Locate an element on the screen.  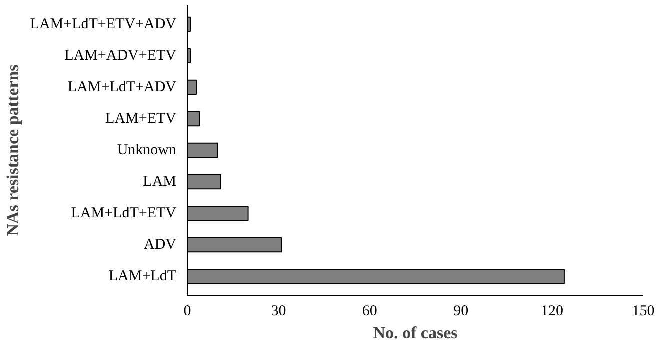
y-tick-label: LAM+LdT+ETV is located at coordinates (124, 214).